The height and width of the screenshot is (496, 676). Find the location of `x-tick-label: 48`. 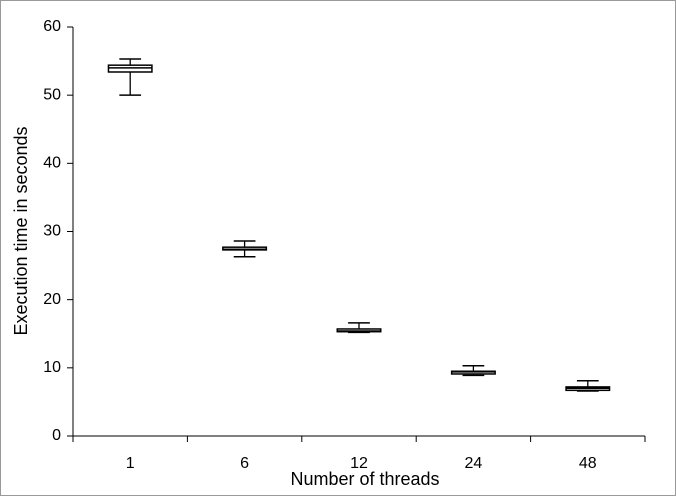

x-tick-label: 48 is located at coordinates (588, 463).